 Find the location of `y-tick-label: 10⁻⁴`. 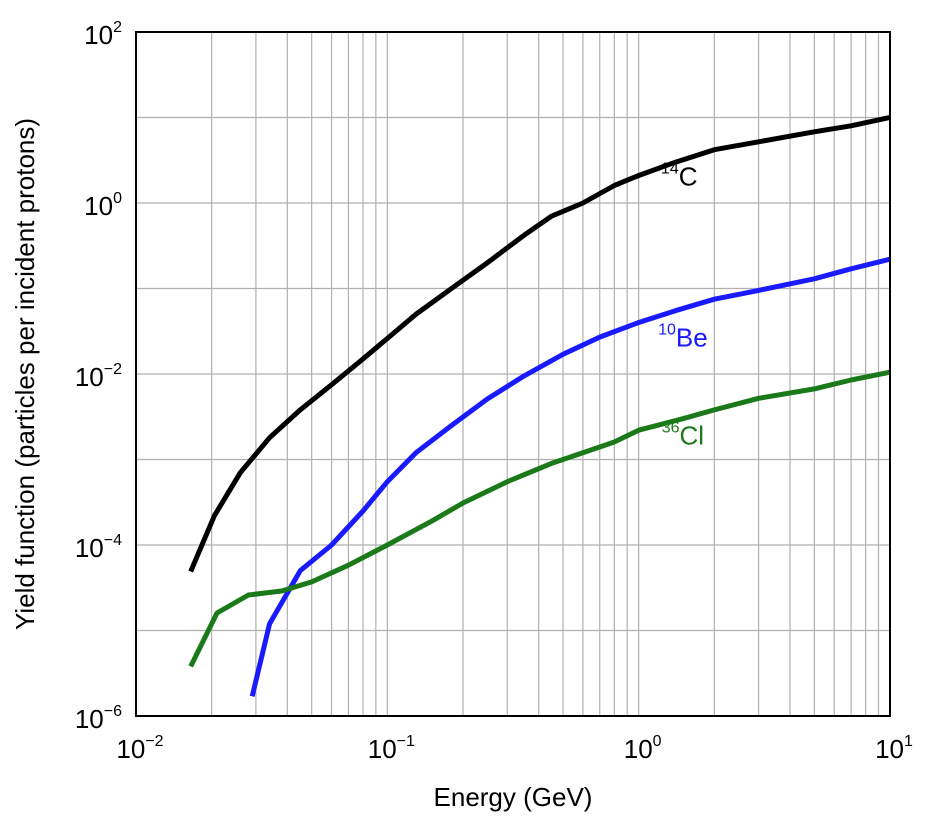

y-tick-label: 10⁻⁴ is located at coordinates (98, 547).